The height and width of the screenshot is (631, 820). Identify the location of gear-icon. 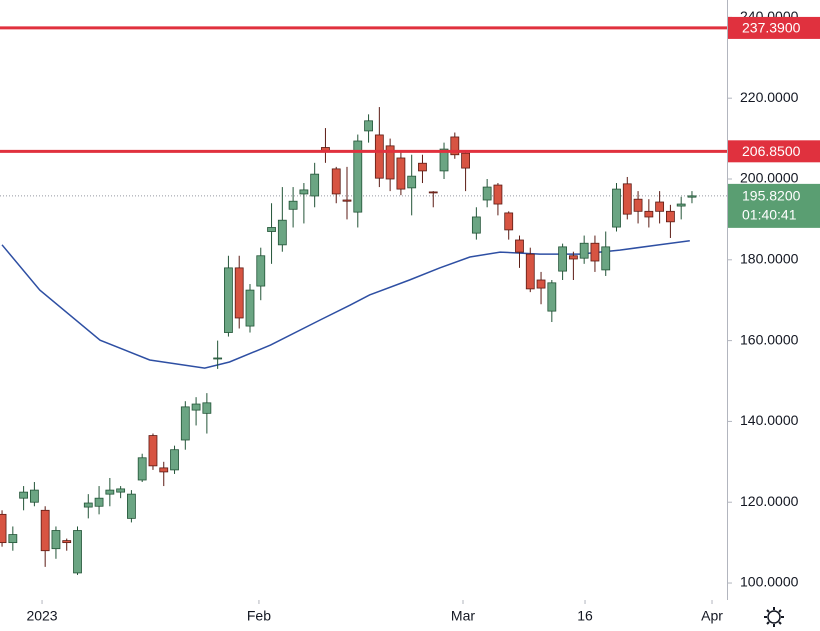
(774, 617).